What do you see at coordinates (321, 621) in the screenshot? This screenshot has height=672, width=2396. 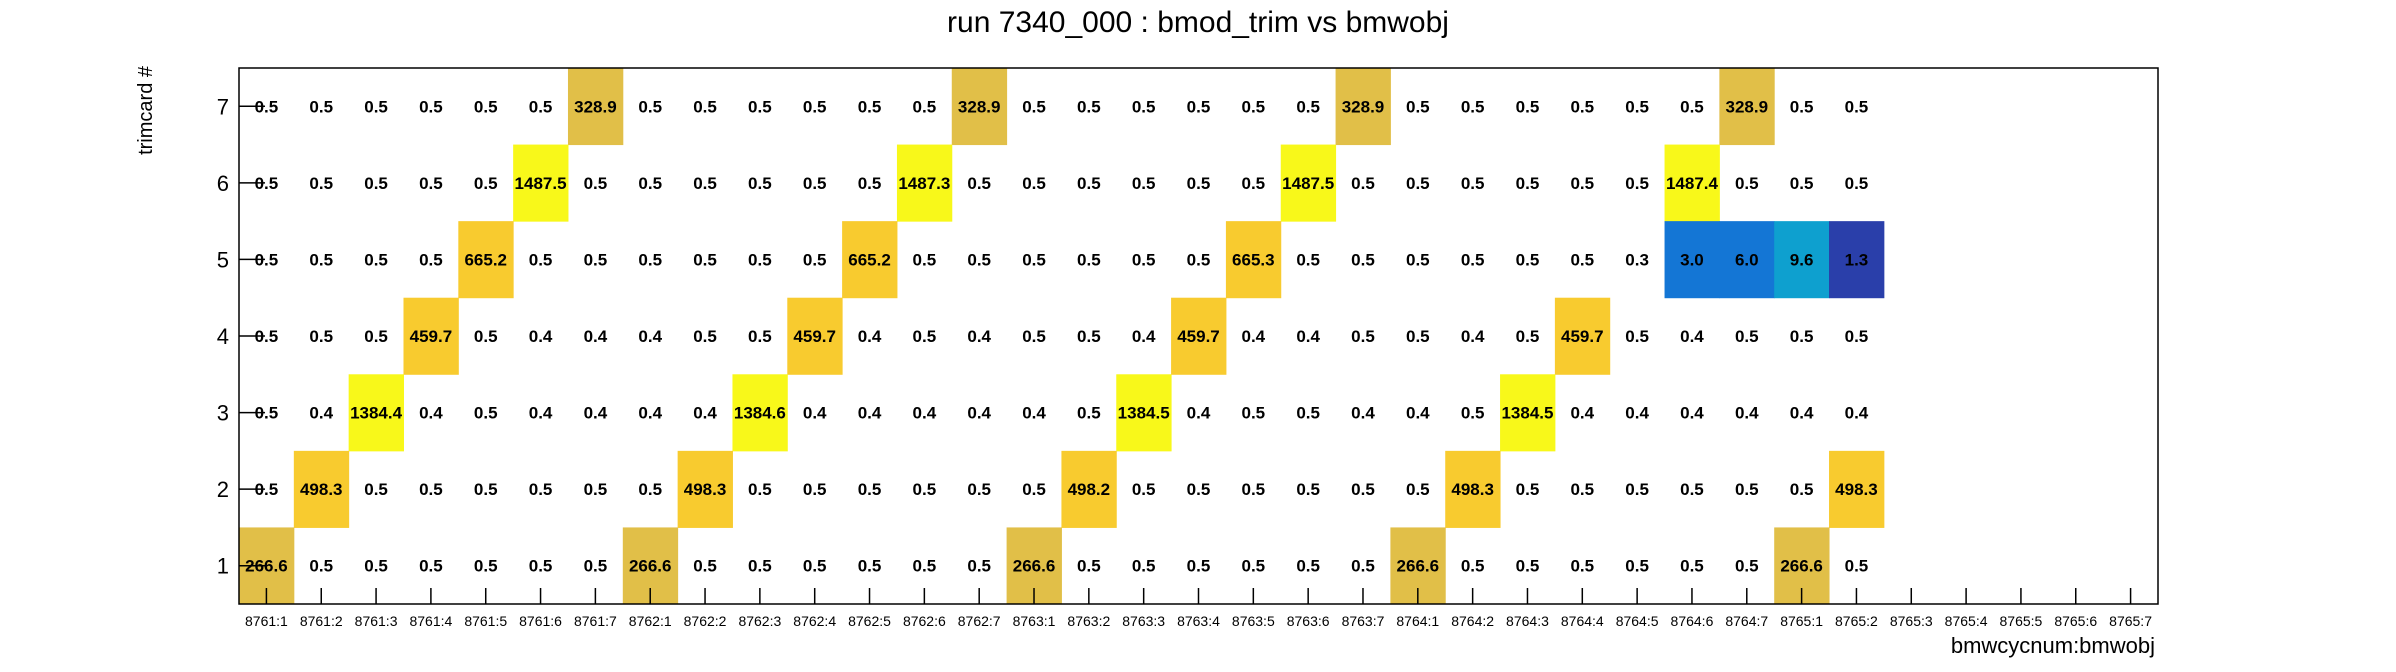 I see `x-tick-label: 8761:2` at bounding box center [321, 621].